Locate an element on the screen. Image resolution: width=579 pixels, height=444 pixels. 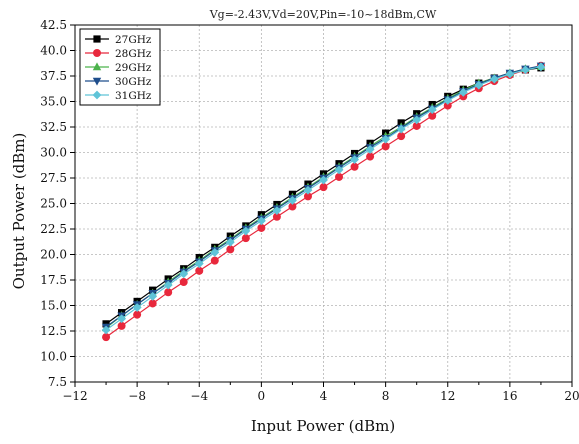
legend-marker-29ghz is located at coordinates (97, 66).